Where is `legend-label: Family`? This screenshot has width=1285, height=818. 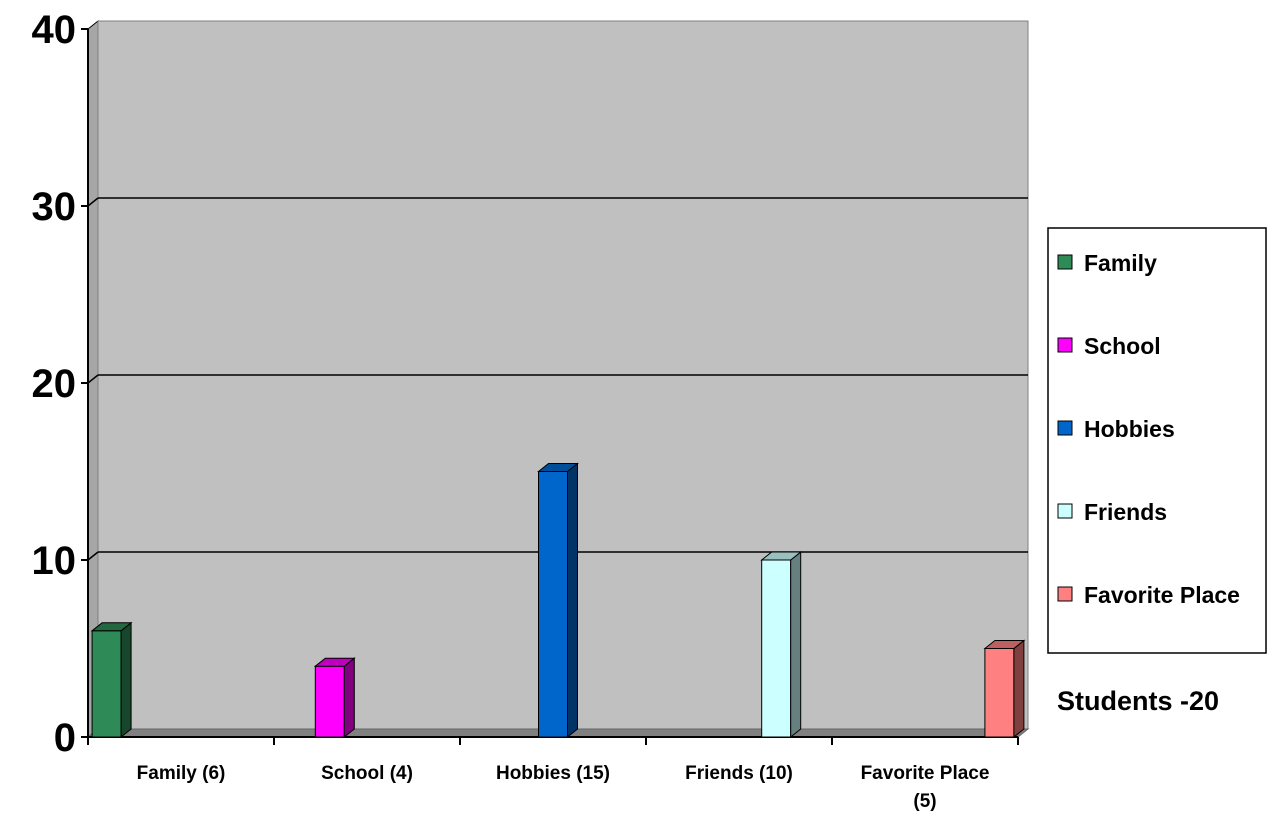
legend-label: Family is located at coordinates (1120, 263).